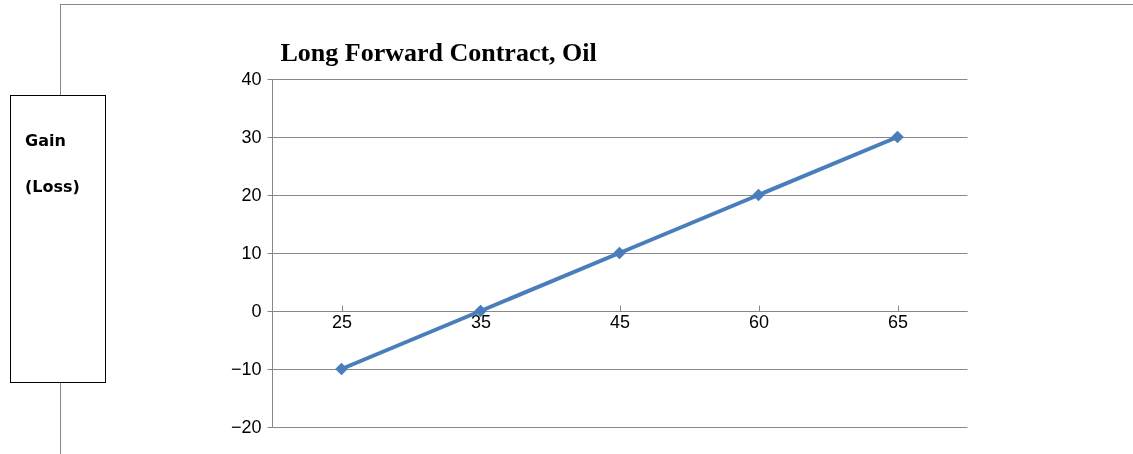 This screenshot has width=1133, height=454. I want to click on y-tick-label: 30, so click(251, 136).